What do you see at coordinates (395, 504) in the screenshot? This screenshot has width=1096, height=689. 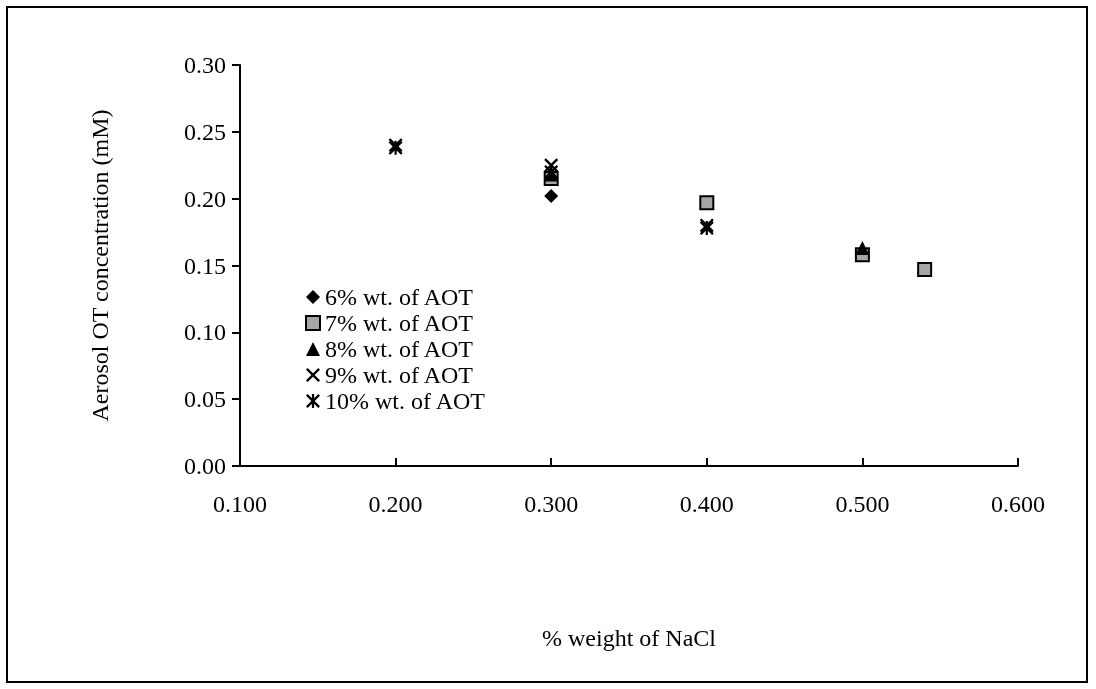 I see `x-tick-label: 0.200` at bounding box center [395, 504].